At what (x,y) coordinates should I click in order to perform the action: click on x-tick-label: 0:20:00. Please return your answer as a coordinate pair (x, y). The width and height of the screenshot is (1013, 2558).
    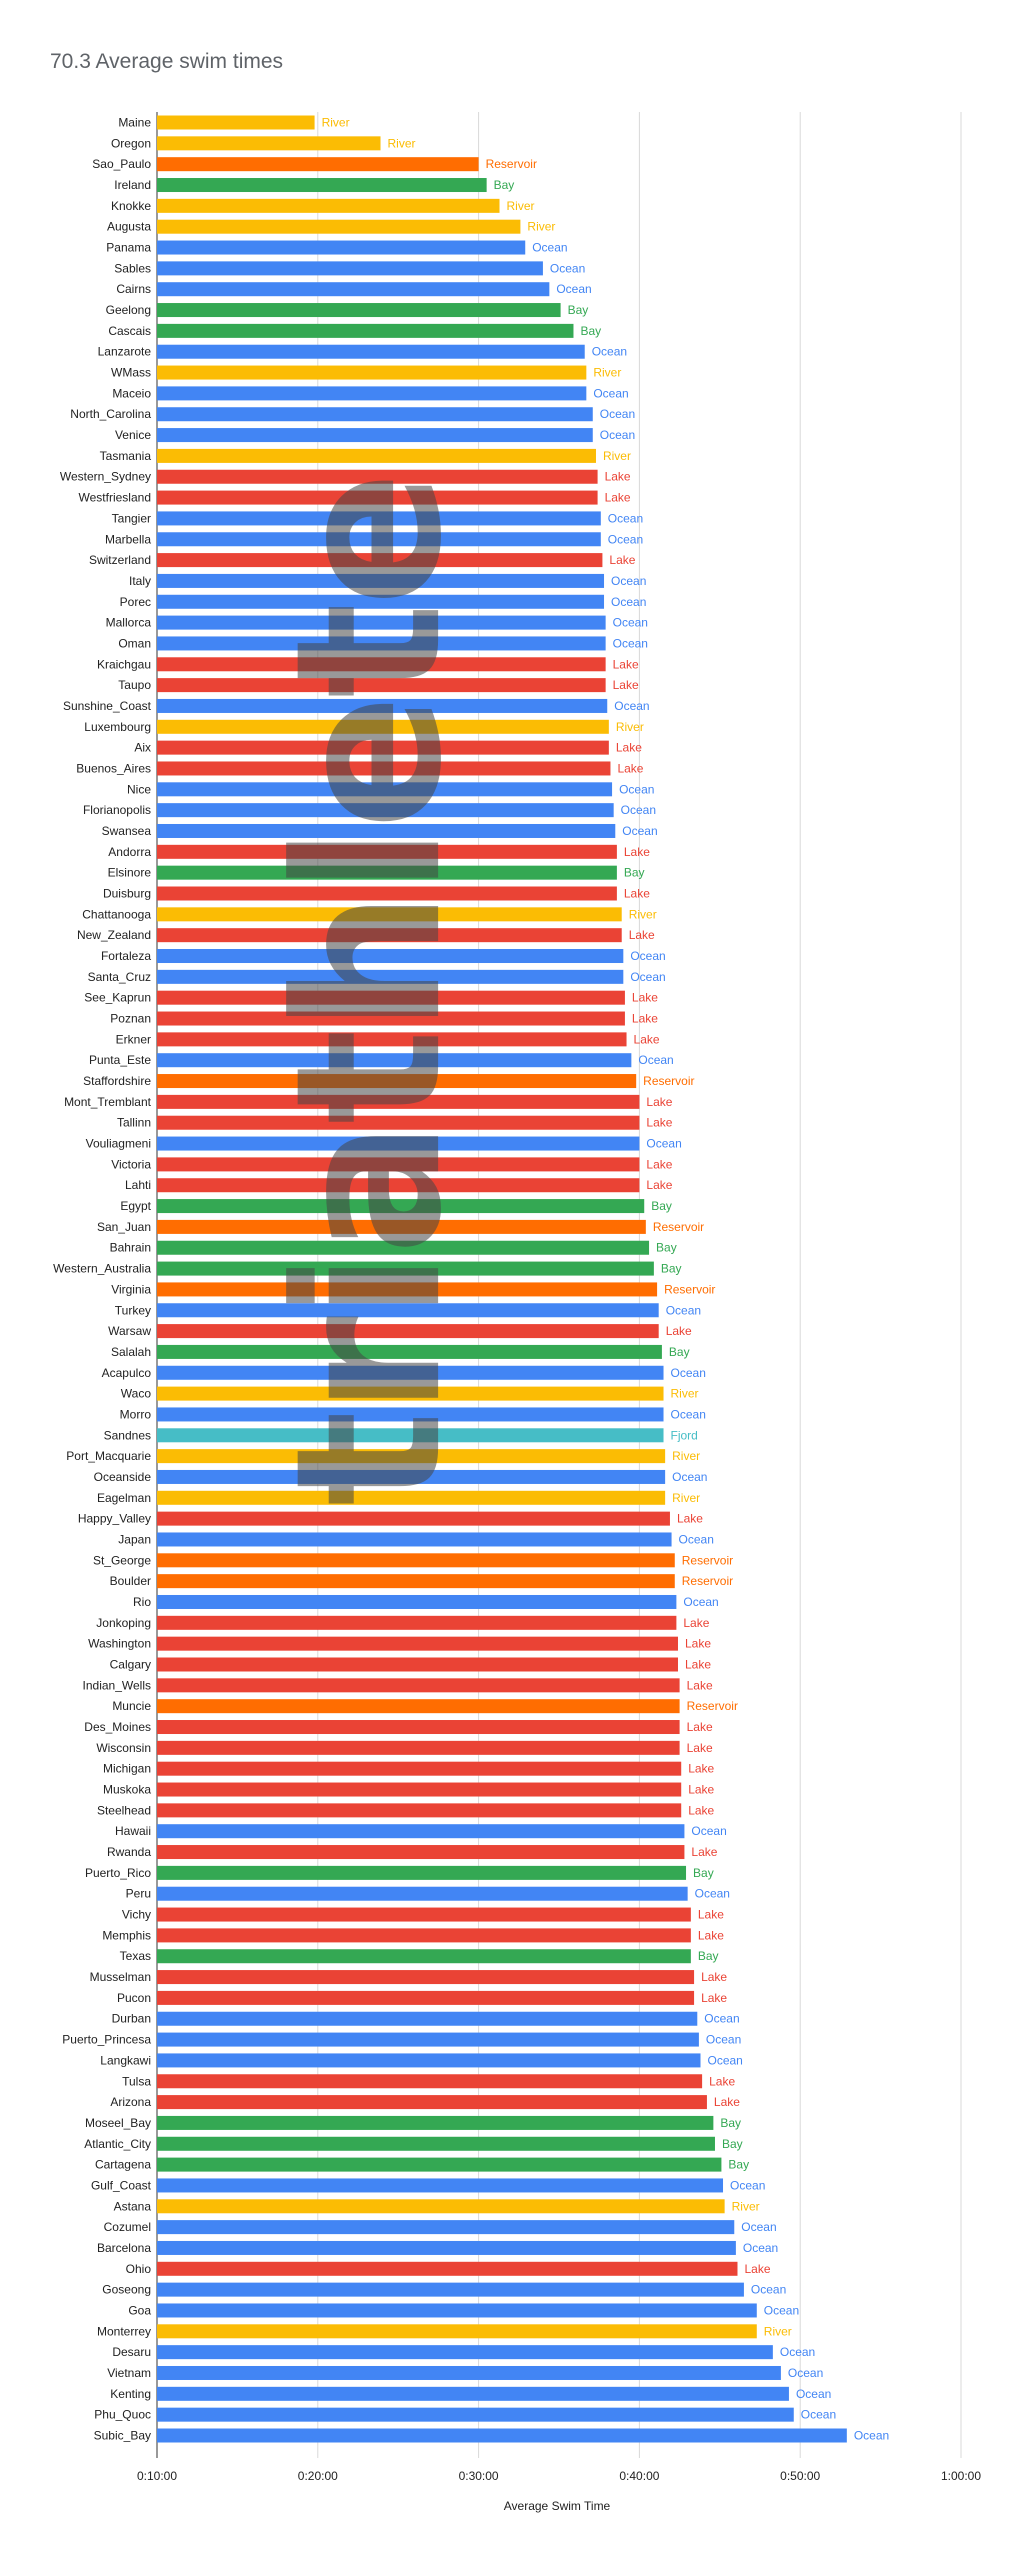
    Looking at the image, I should click on (318, 2476).